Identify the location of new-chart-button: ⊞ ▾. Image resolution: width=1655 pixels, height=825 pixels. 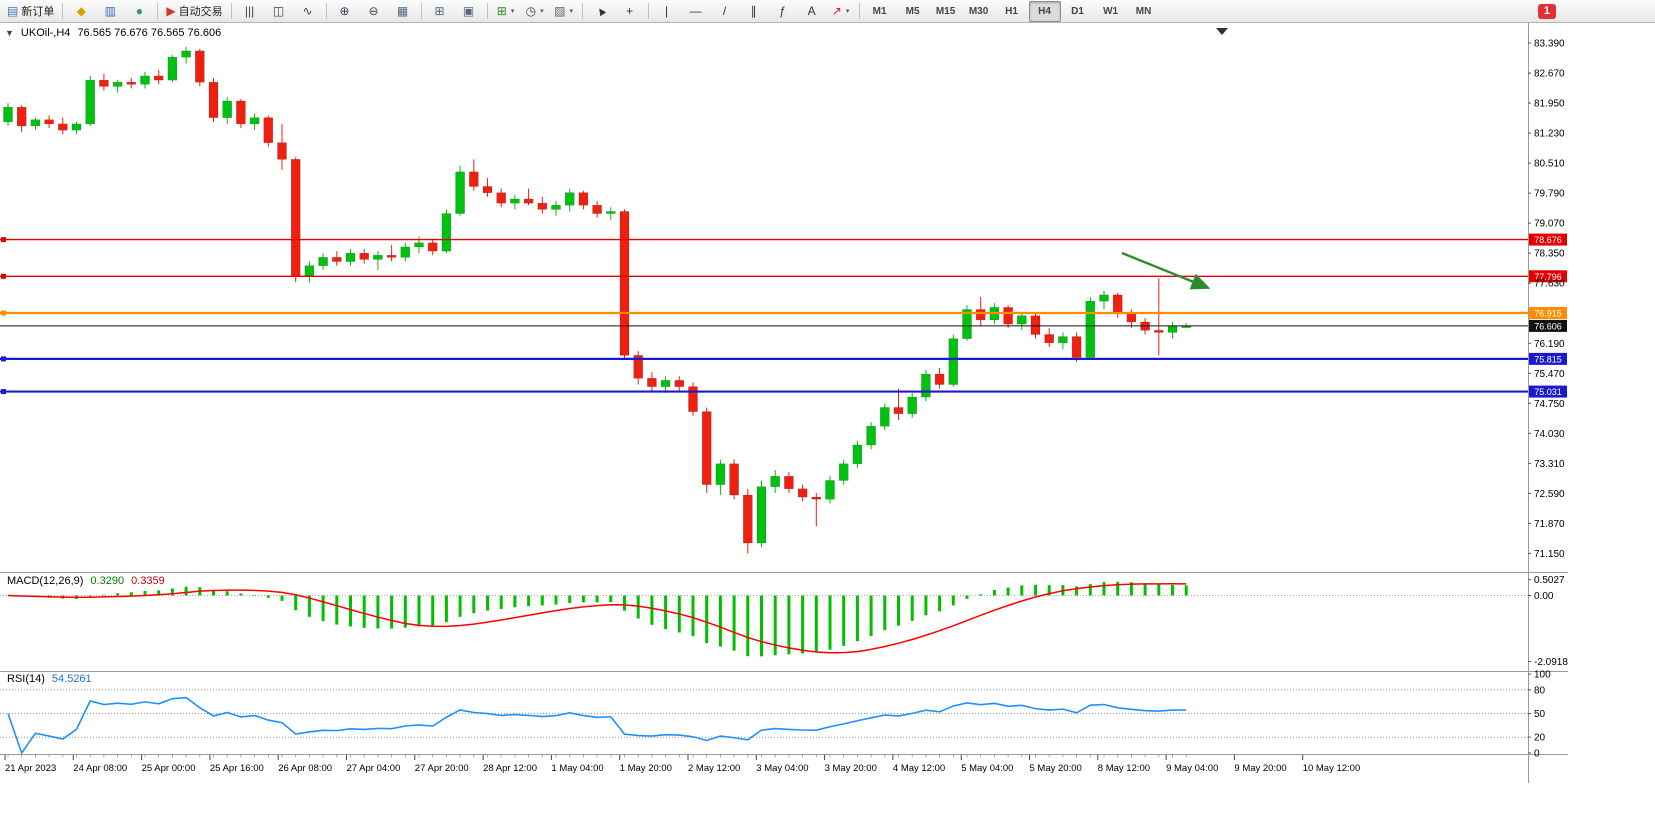
(506, 11).